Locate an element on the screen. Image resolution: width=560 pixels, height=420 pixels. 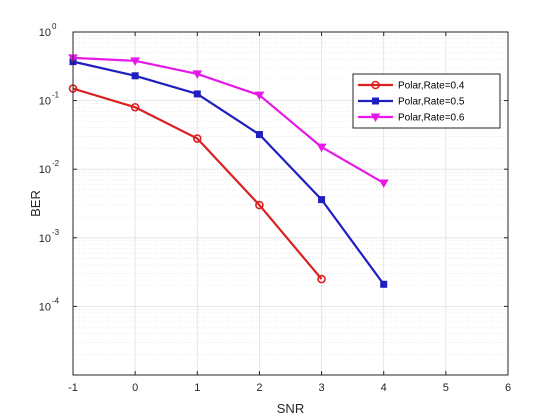
y-axis-label: BER is located at coordinates (35, 203).